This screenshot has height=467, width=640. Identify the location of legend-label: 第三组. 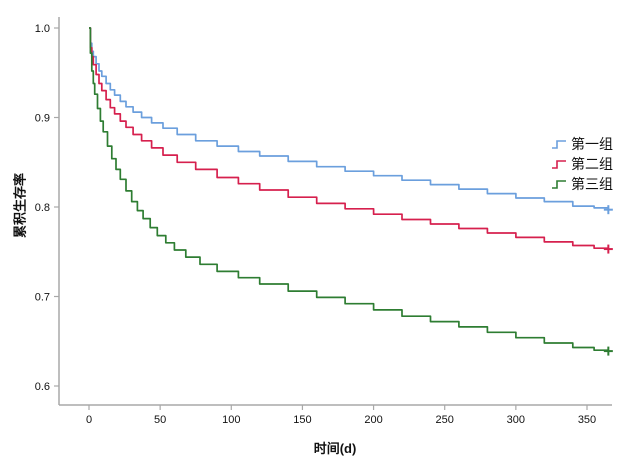
(592, 184).